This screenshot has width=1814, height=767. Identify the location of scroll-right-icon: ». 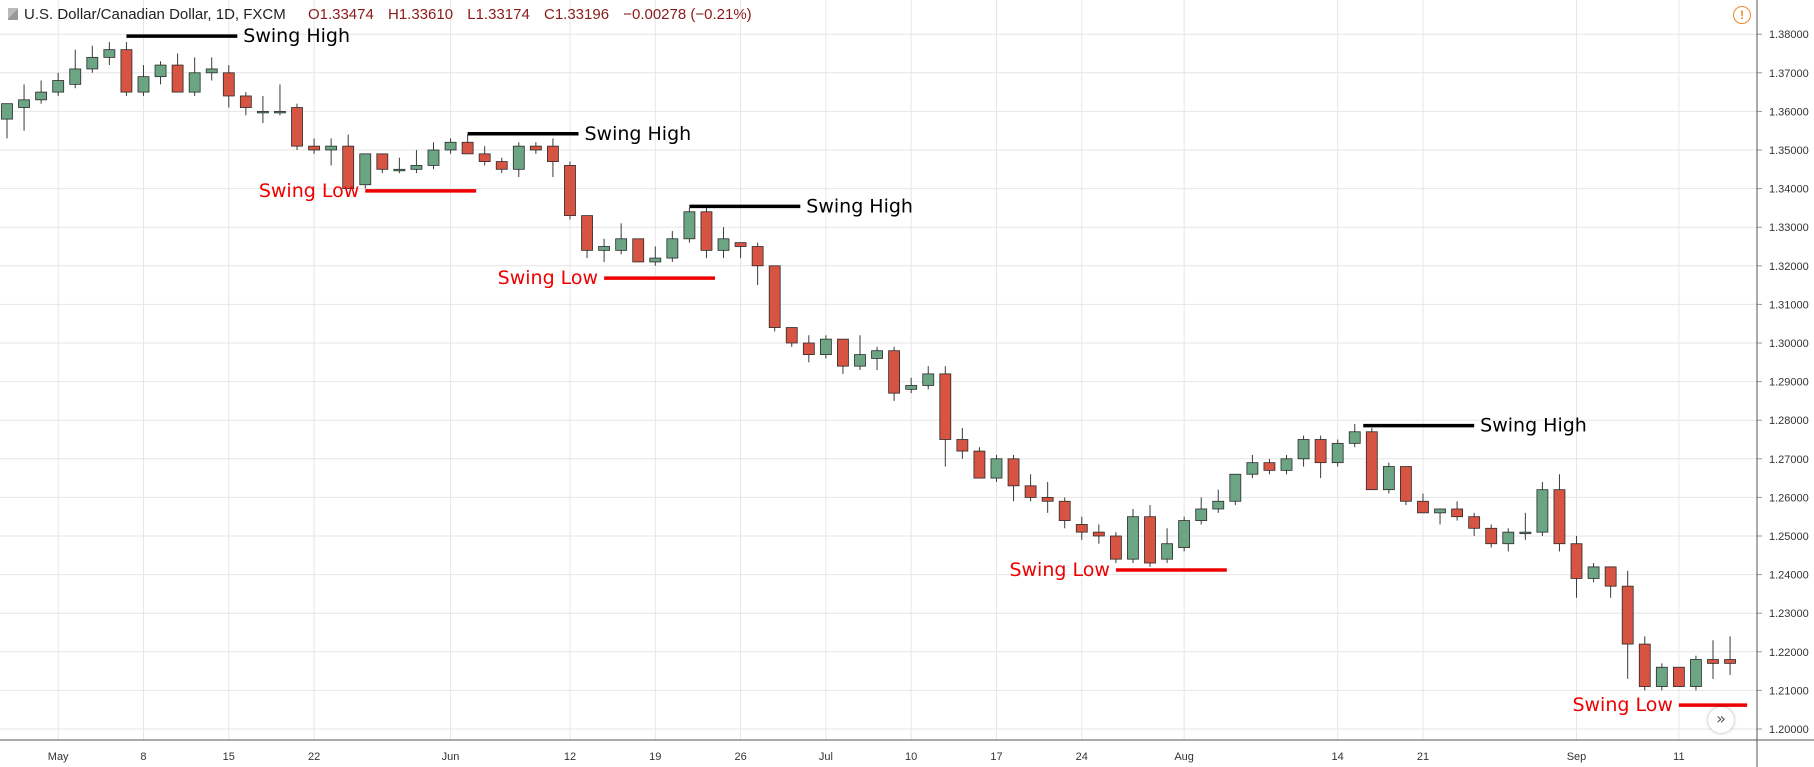
(1721, 720).